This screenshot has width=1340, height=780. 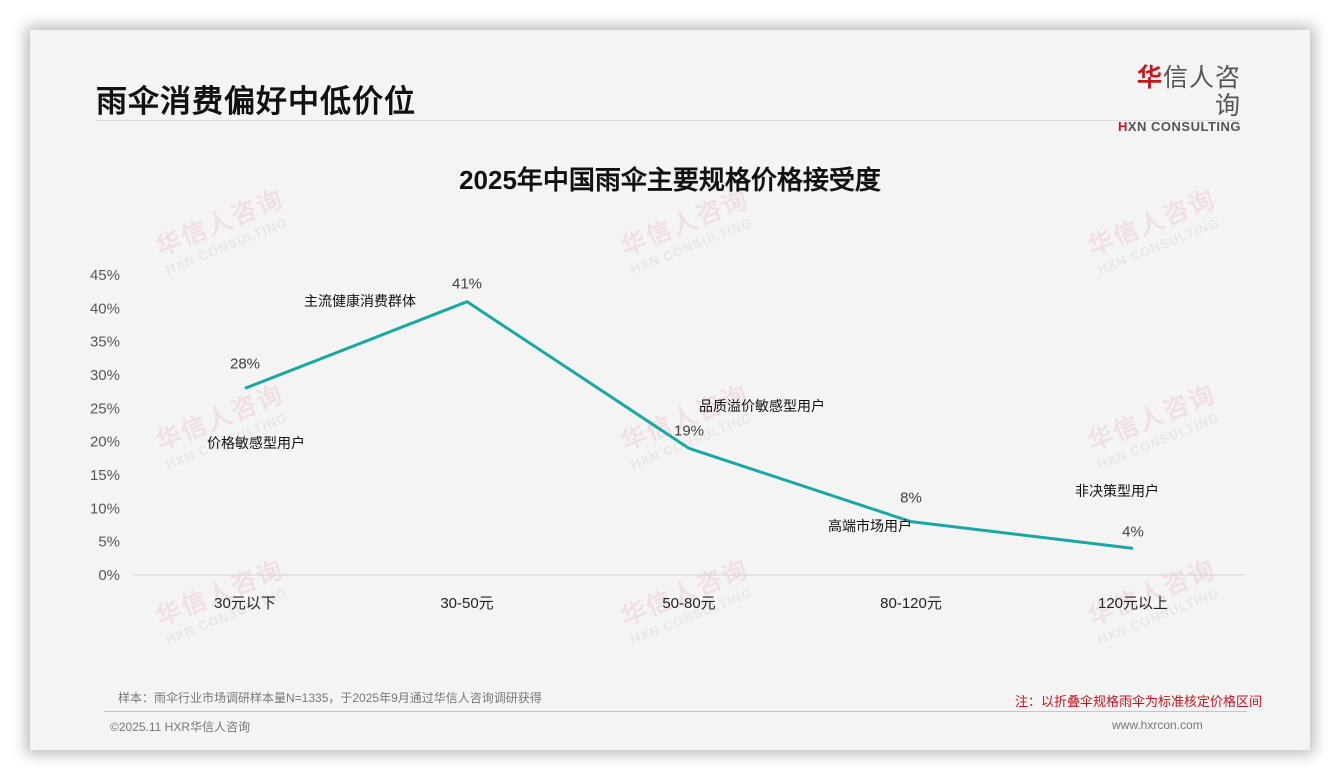 I want to click on chart-title: 2025年中国雨伞主要规格价格接受度, so click(x=670, y=180).